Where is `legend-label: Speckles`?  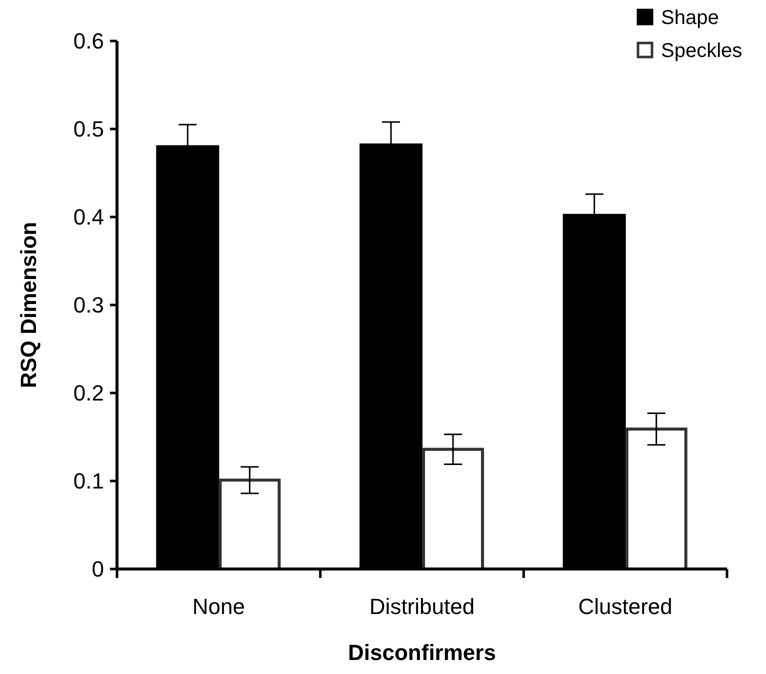 legend-label: Speckles is located at coordinates (701, 51).